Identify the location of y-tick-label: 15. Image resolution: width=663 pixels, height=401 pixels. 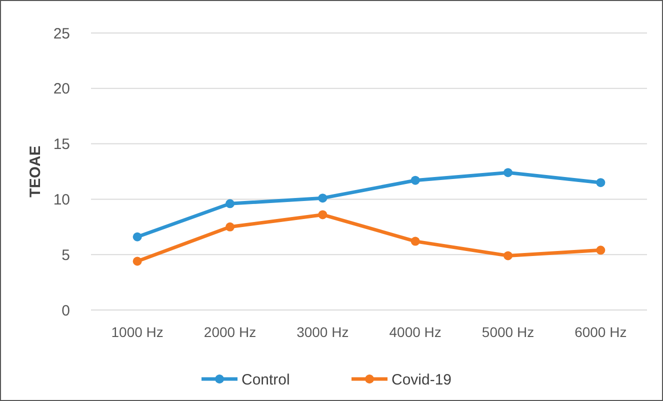
(61, 145).